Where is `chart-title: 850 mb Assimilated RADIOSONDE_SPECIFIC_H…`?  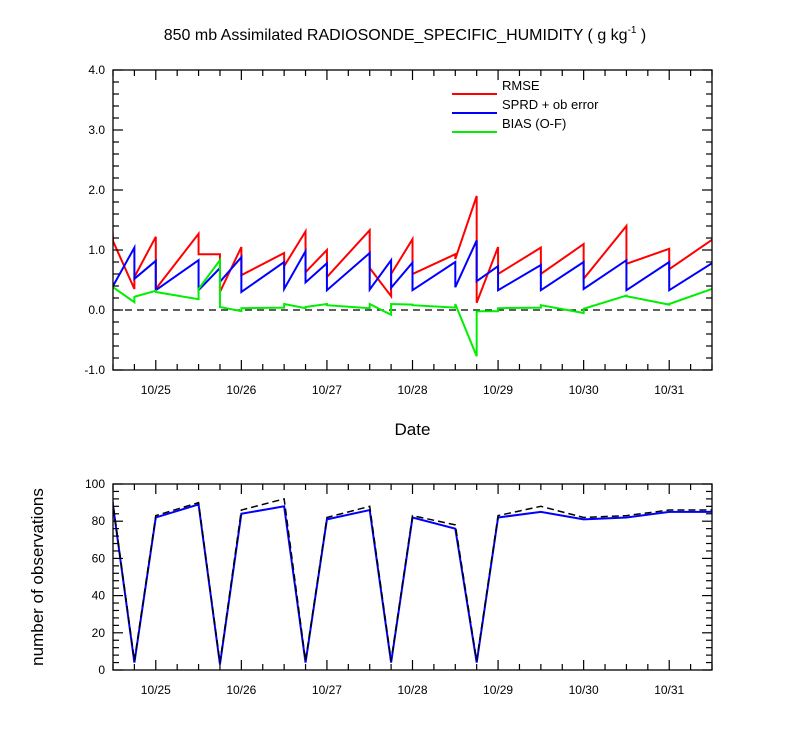
chart-title: 850 mb Assimilated RADIOSONDE_SPECIFIC_H… is located at coordinates (405, 34).